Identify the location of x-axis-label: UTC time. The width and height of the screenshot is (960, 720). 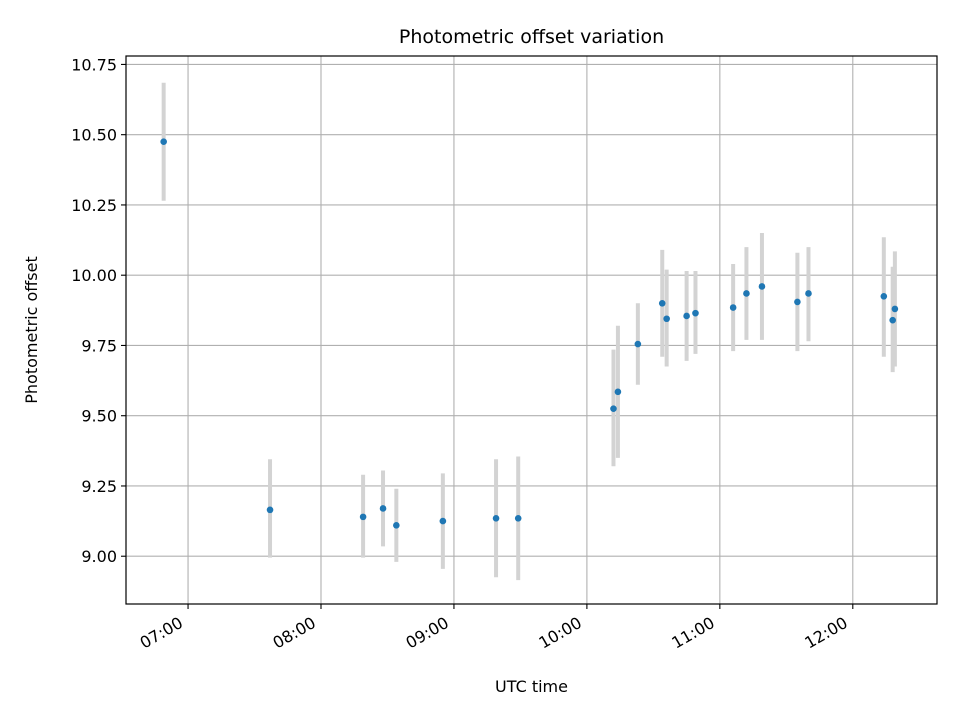
(531, 686).